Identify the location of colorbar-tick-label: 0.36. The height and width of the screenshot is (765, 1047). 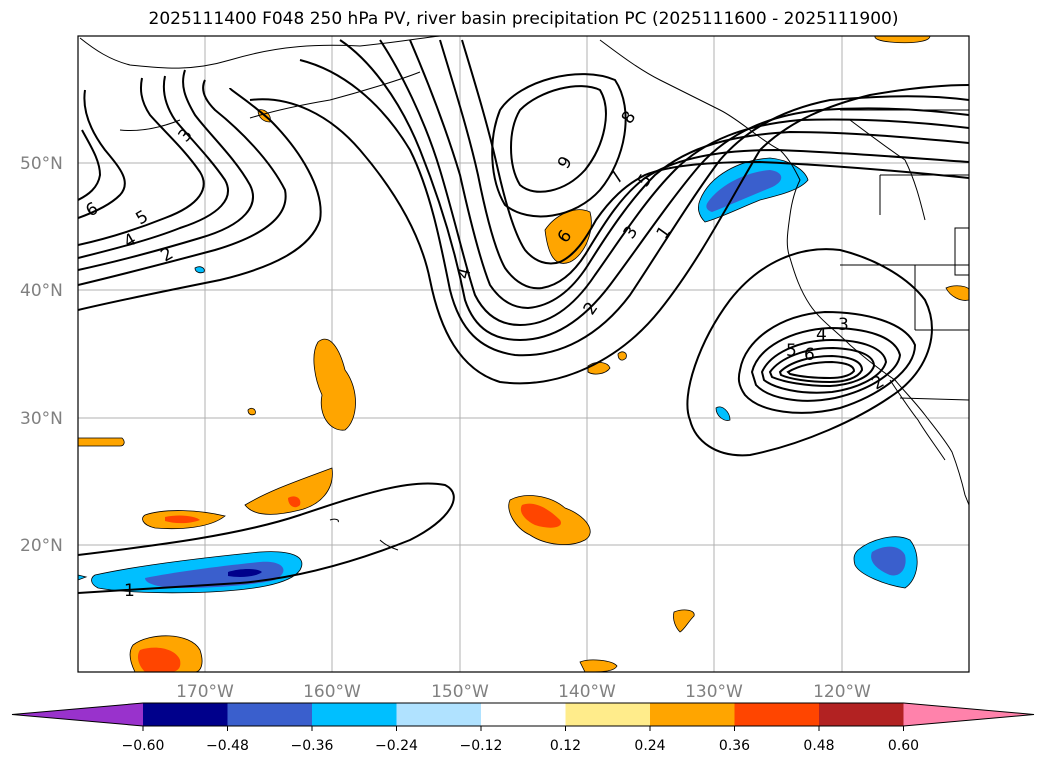
(734, 746).